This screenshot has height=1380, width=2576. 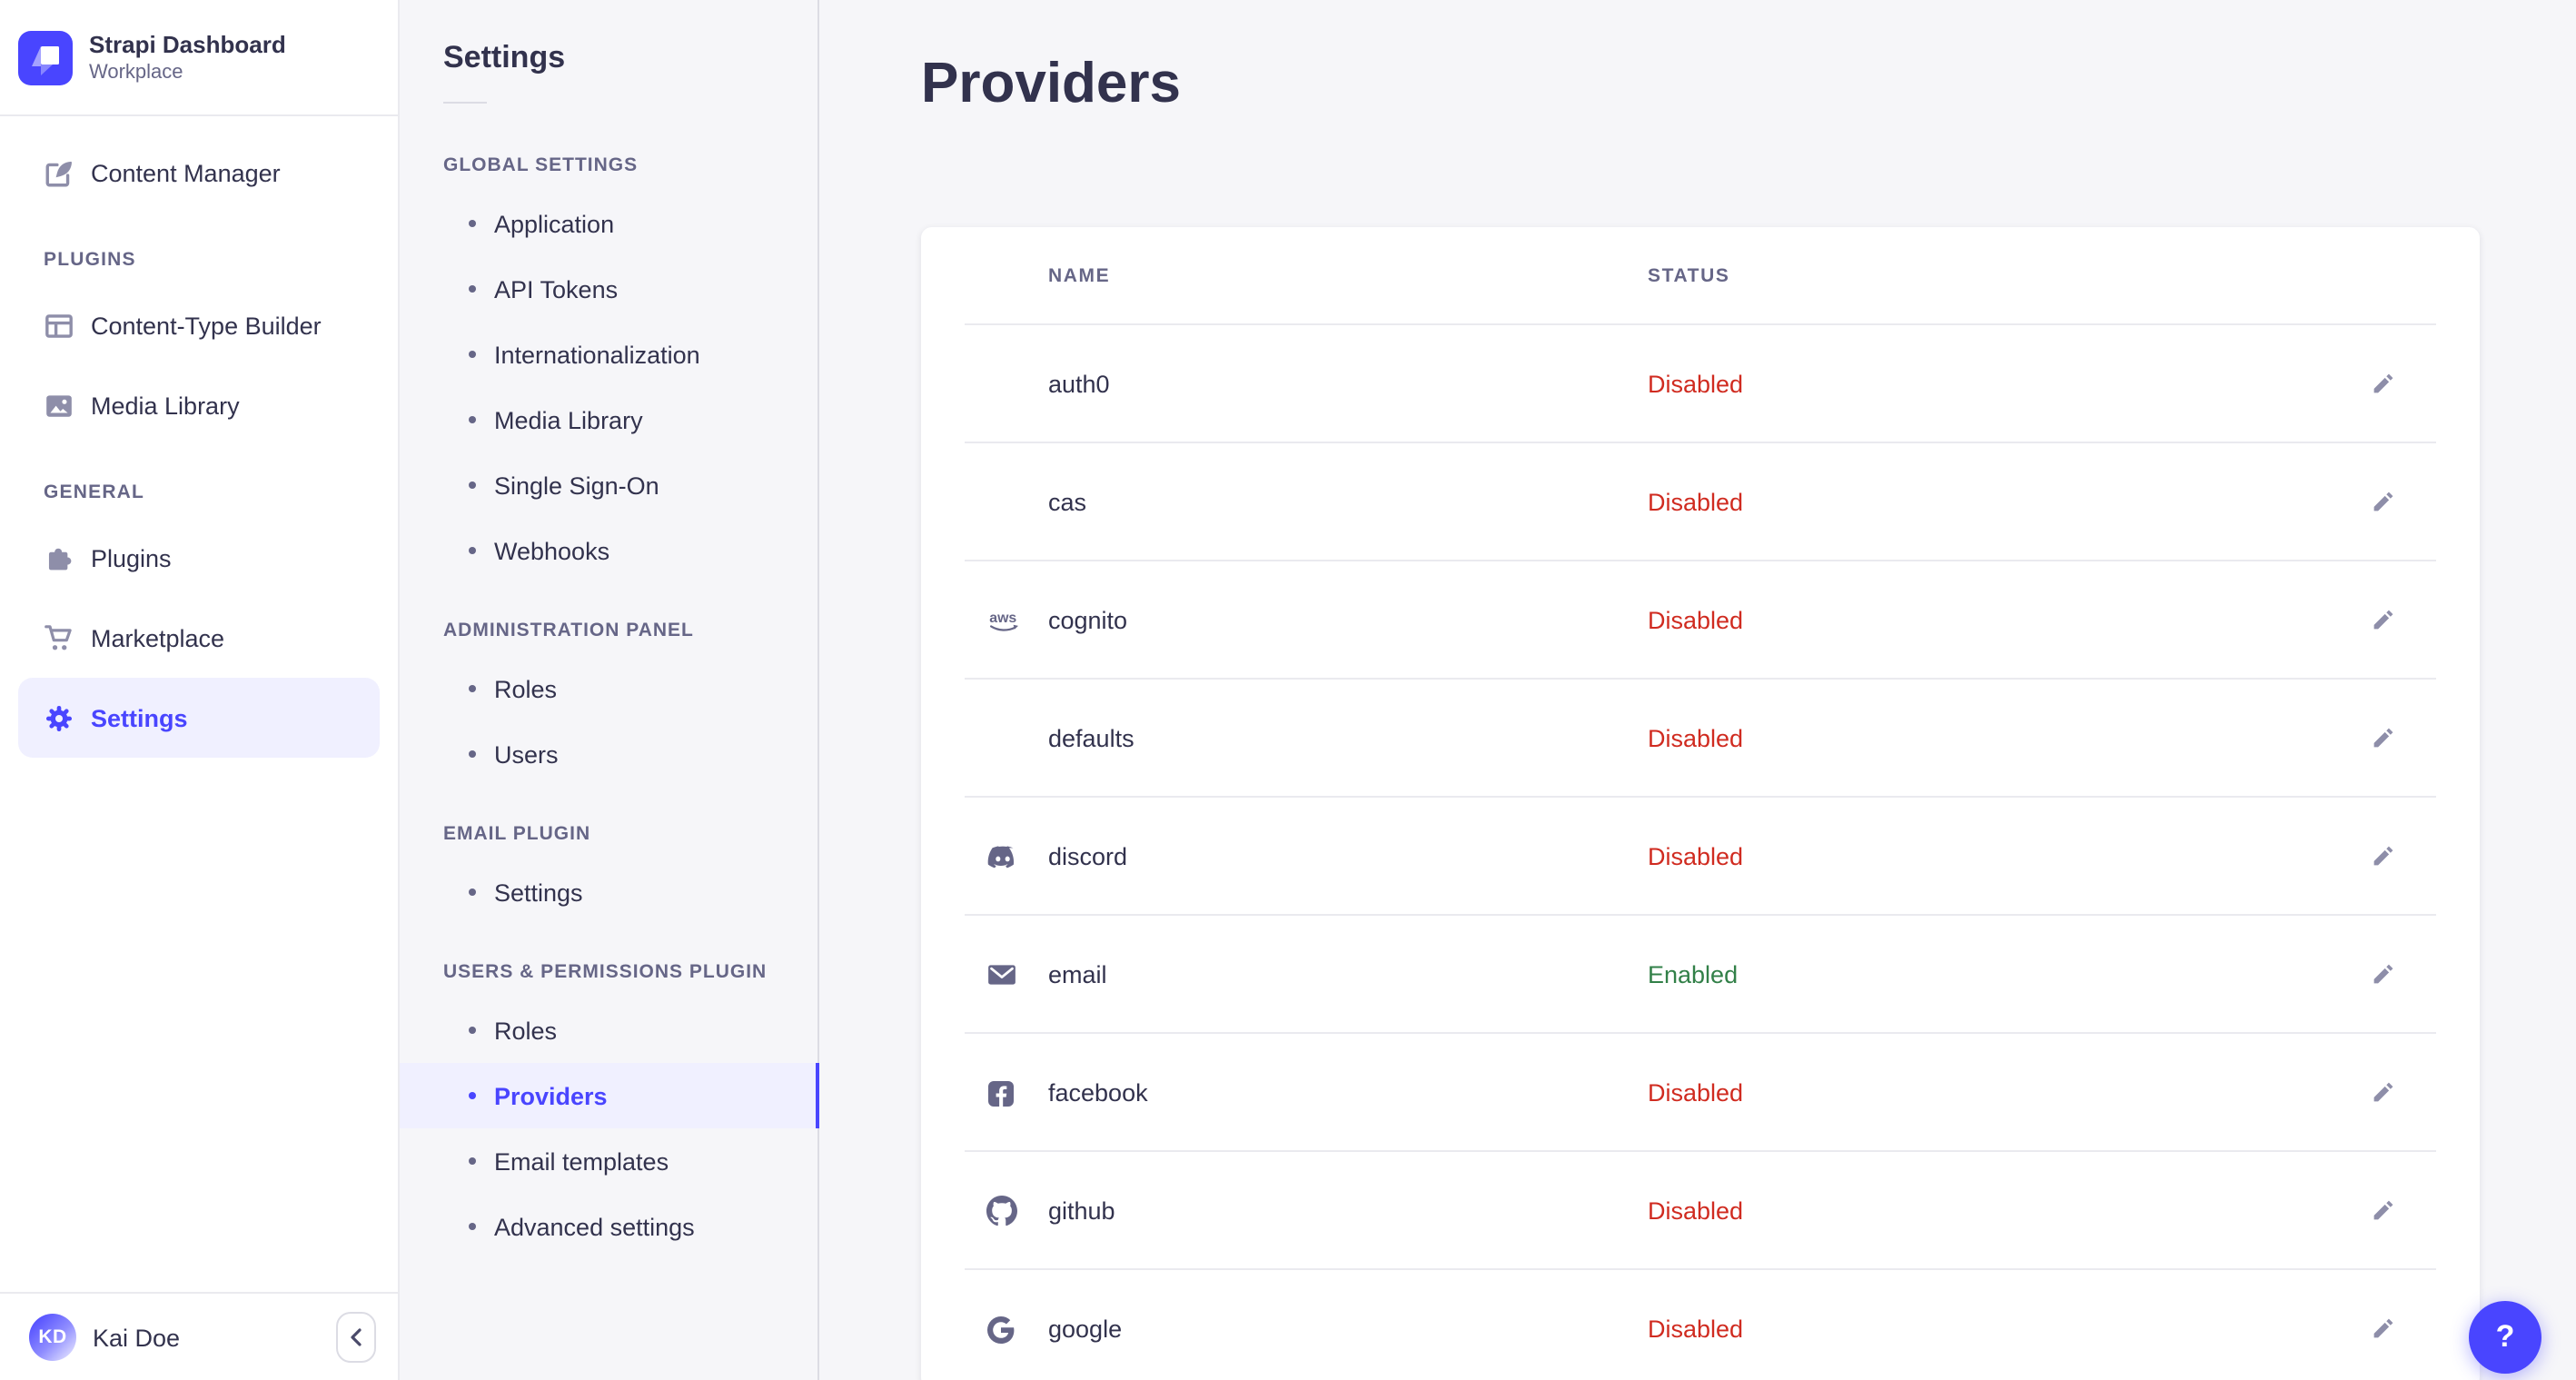 I want to click on content-type-builder-icon, so click(x=59, y=325).